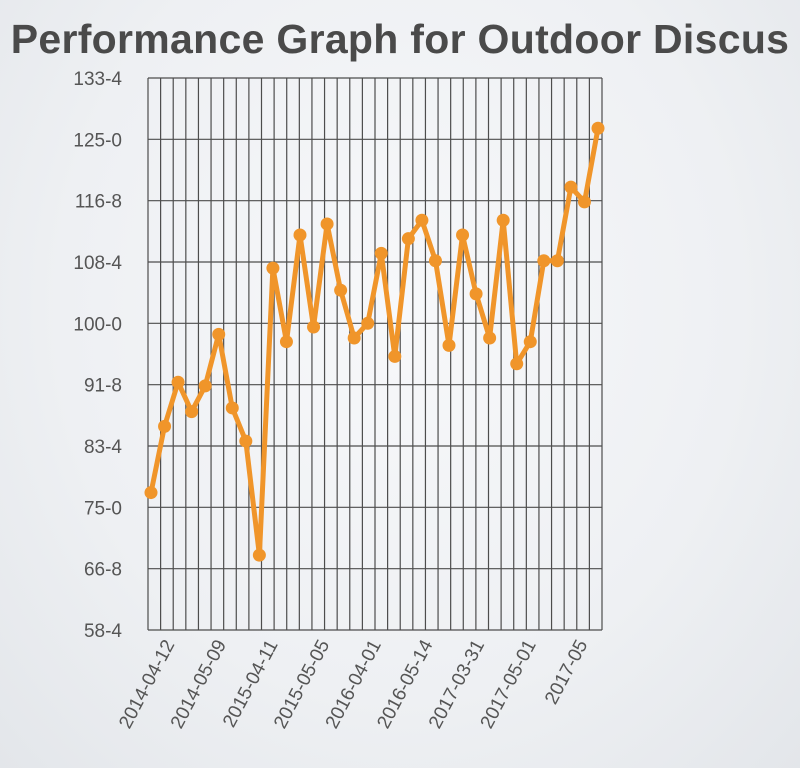 The height and width of the screenshot is (768, 800). Describe the element at coordinates (97, 324) in the screenshot. I see `y-tick-label: 100-0` at that location.